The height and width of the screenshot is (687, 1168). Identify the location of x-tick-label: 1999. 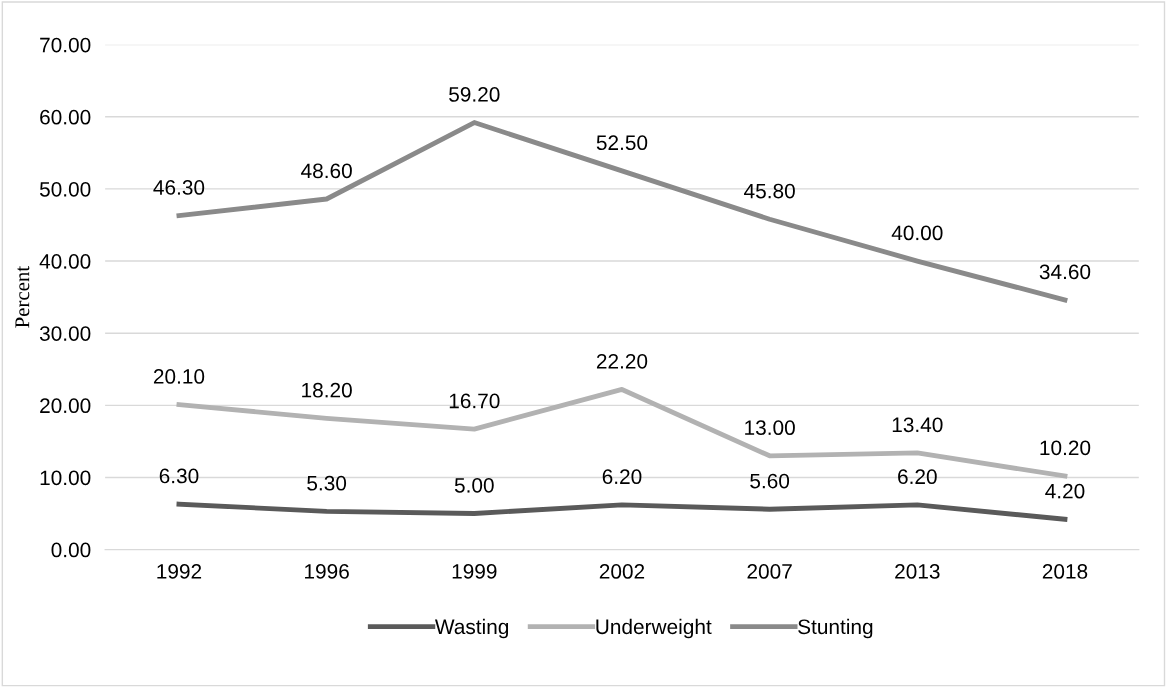
(474, 571).